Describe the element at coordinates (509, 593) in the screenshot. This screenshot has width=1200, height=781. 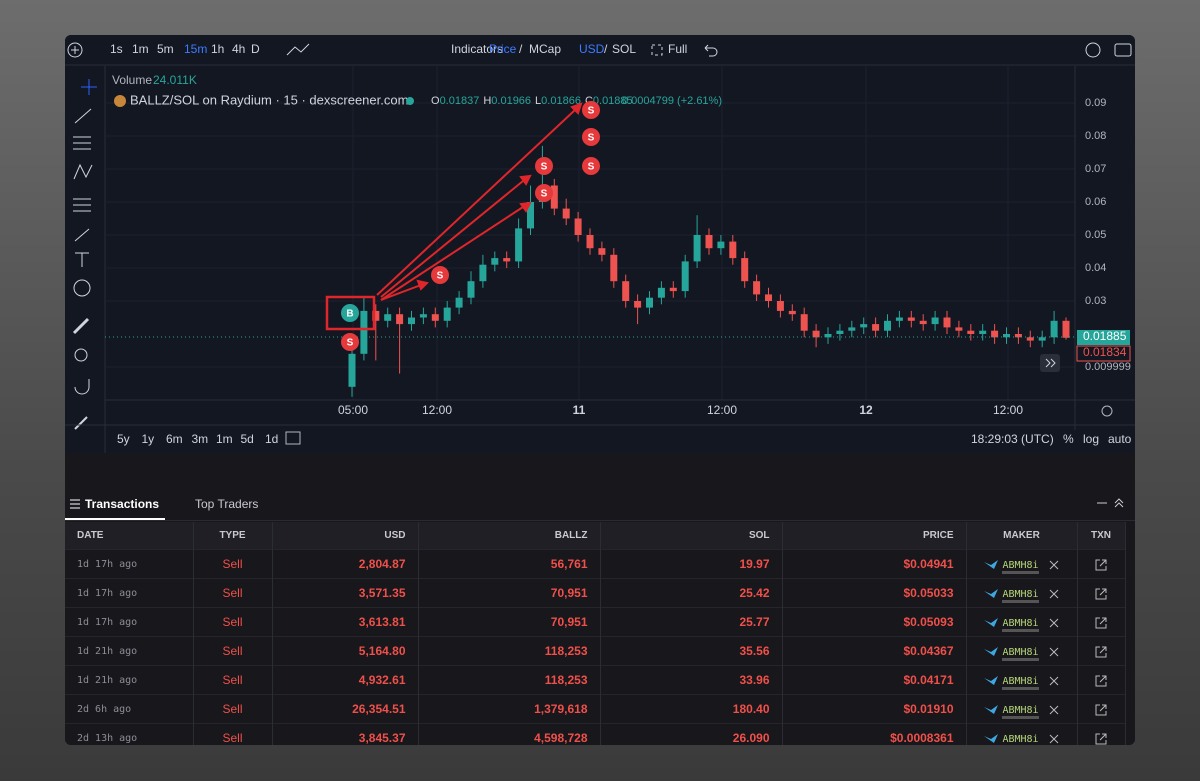
I see `cell-ballz: 70,951` at that location.